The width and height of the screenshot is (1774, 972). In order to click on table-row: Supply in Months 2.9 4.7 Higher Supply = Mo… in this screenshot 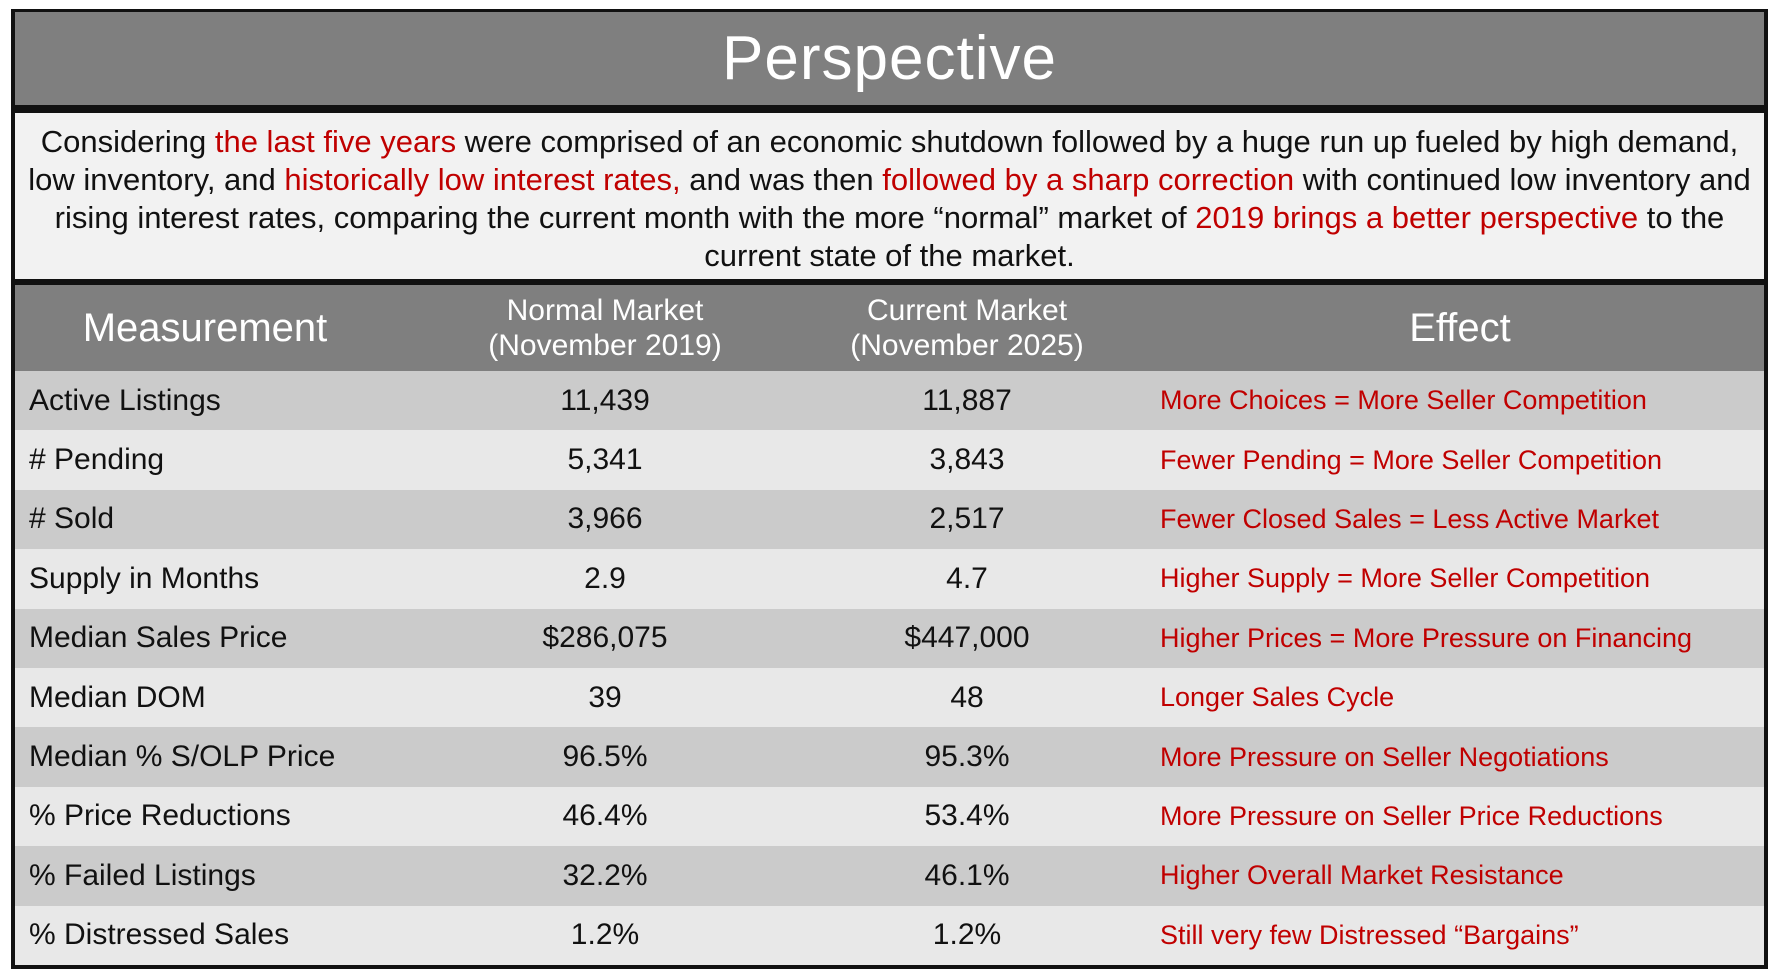, I will do `click(889, 579)`.